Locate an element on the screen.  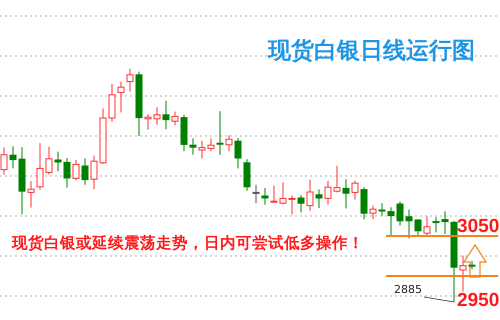
annotation: 2885 is located at coordinates (408, 289).